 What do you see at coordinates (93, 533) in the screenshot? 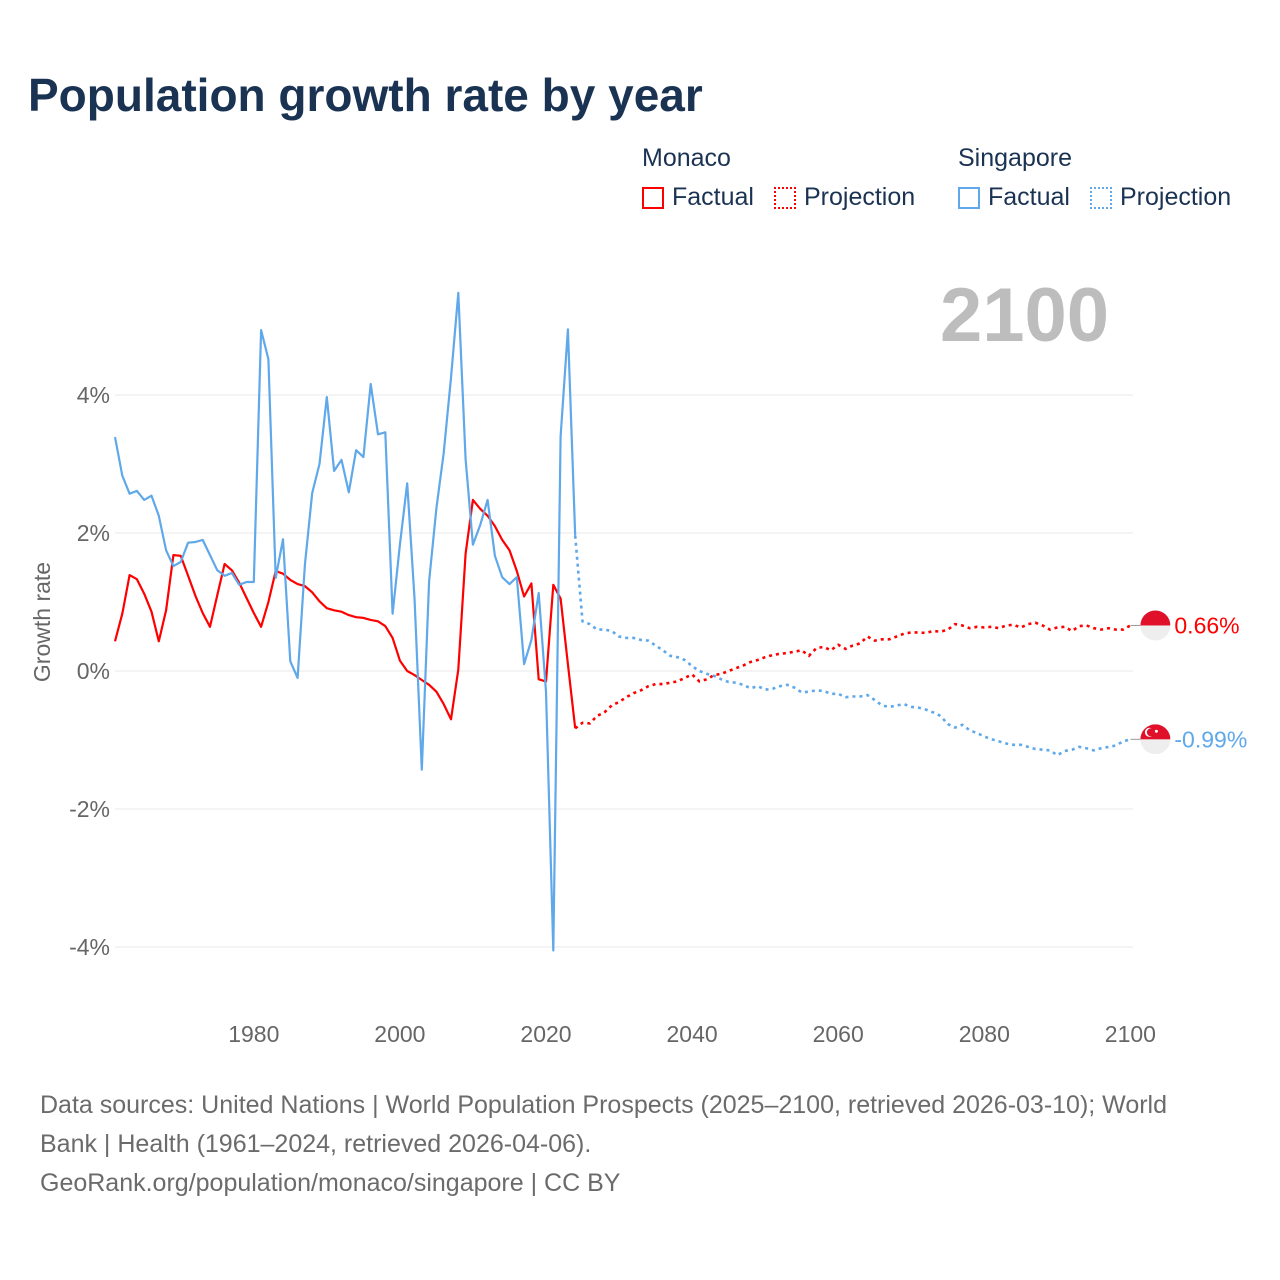
I see `y-tick-label: 2%` at bounding box center [93, 533].